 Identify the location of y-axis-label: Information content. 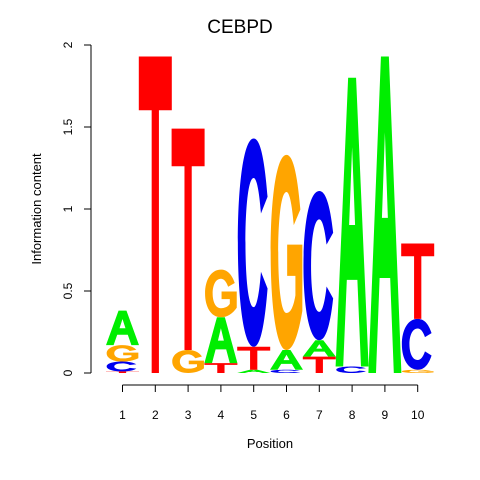
(36, 209).